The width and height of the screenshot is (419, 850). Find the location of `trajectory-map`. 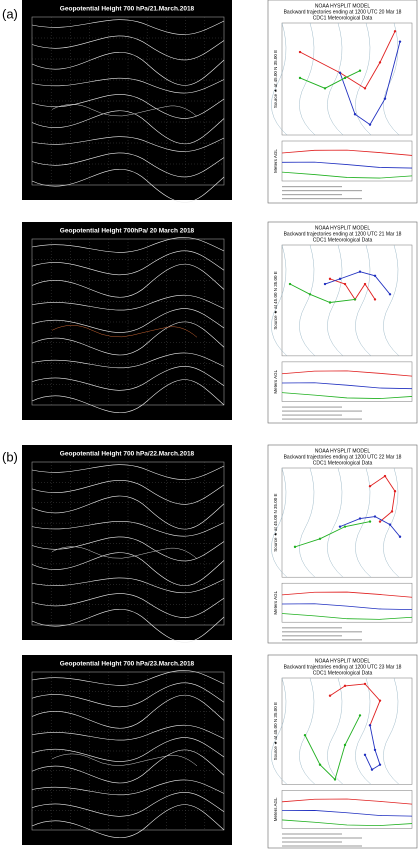

trajectory-map is located at coordinates (347, 731).